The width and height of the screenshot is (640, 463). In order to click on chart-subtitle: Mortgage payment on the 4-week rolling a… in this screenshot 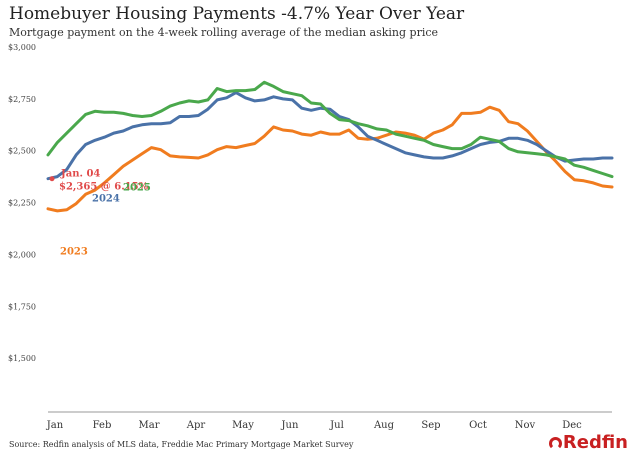, I will do `click(224, 32)`.